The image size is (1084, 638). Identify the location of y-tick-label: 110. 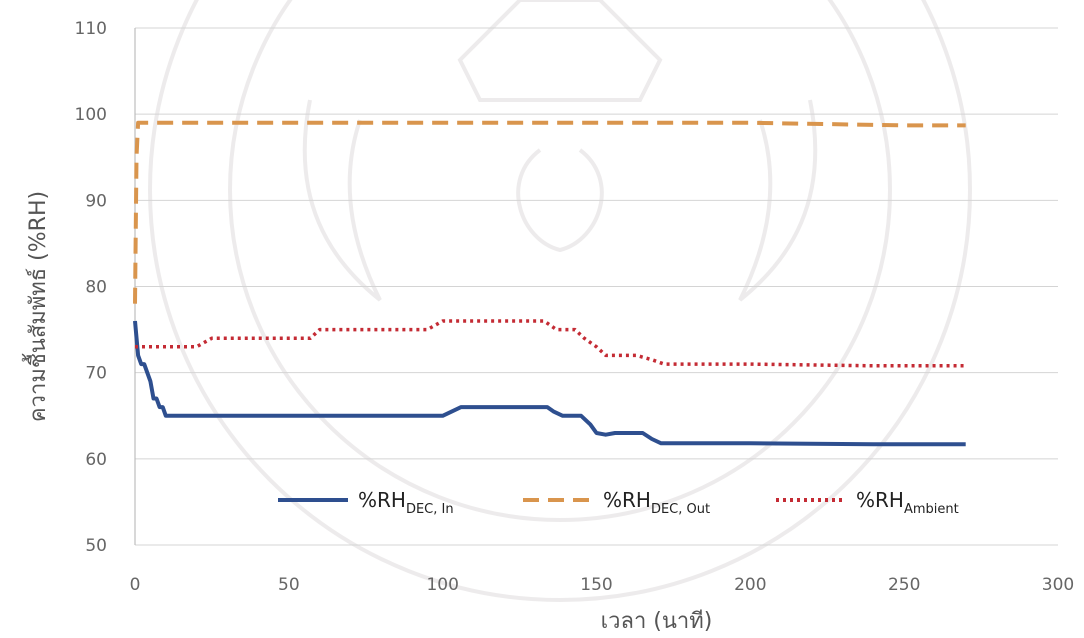
(91, 29).